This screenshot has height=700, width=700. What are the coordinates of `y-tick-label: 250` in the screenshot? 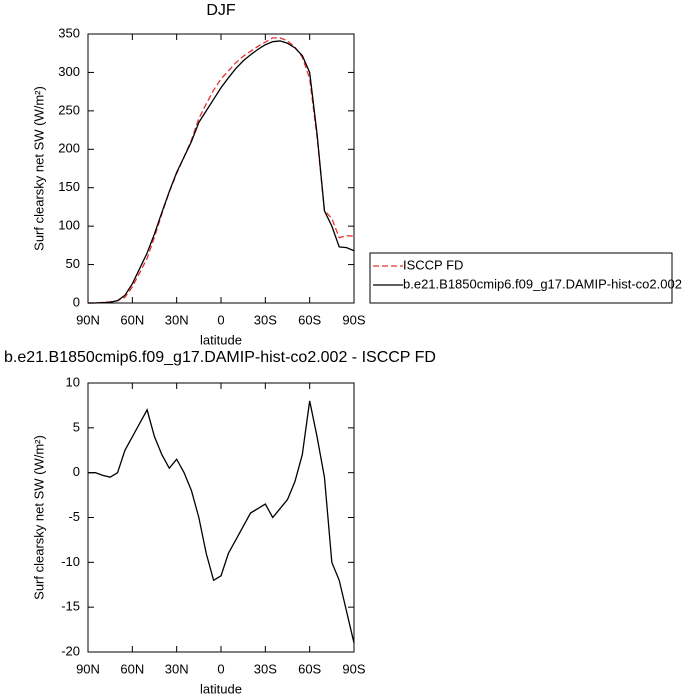 It's located at (69, 109).